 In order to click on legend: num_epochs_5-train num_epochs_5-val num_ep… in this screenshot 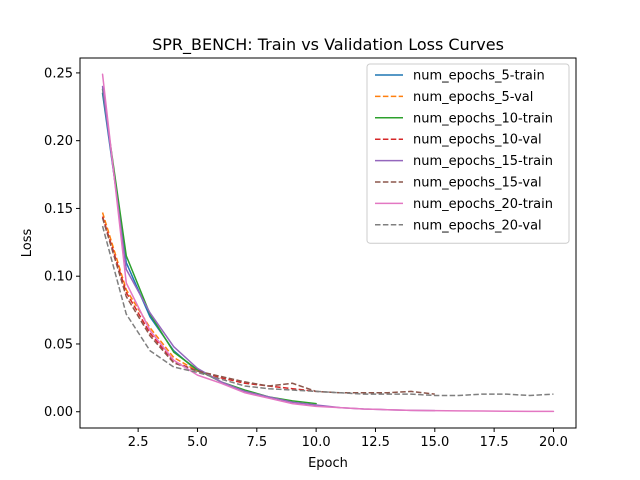, I will do `click(468, 153)`.